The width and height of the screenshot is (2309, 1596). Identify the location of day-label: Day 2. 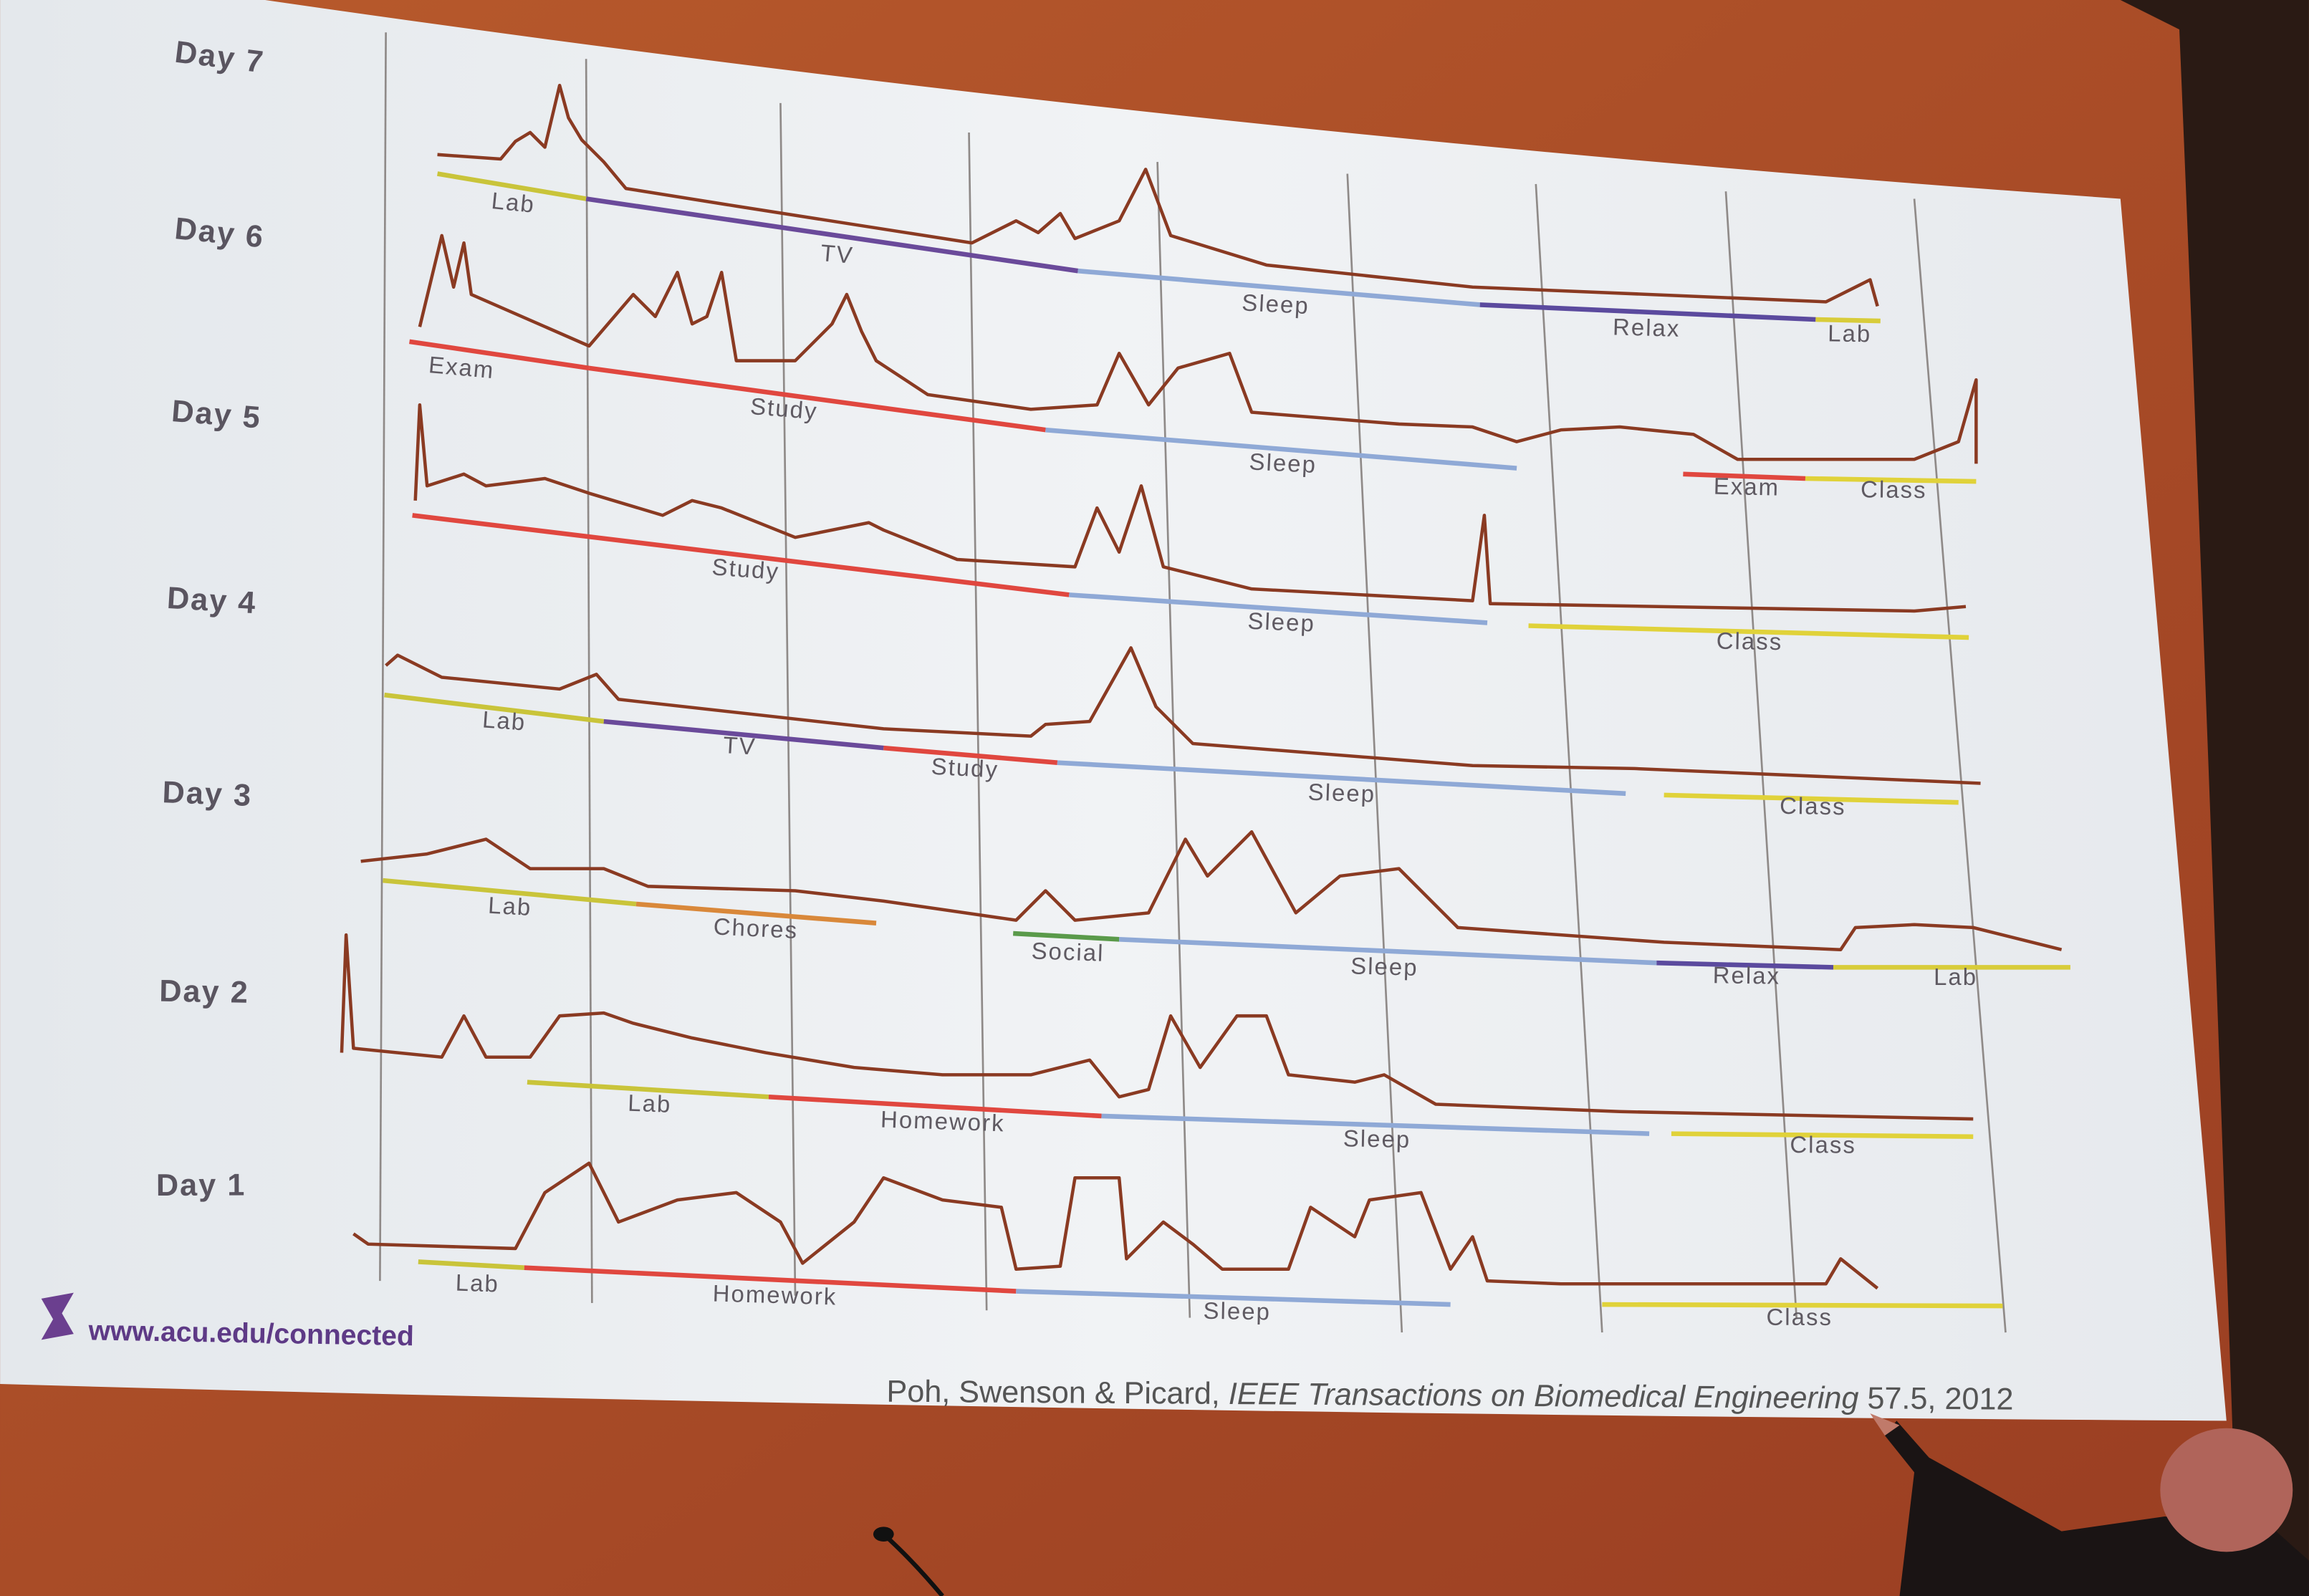
(204, 992).